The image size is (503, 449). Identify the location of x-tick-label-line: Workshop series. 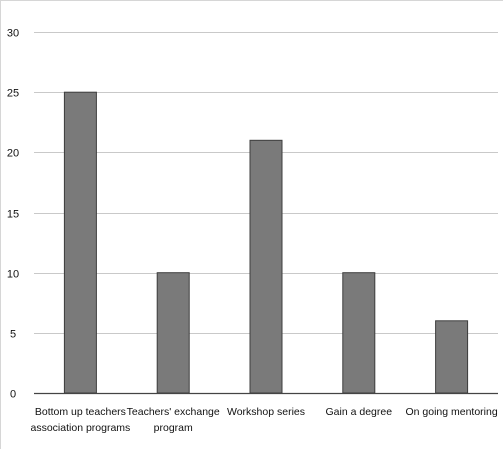
(266, 412).